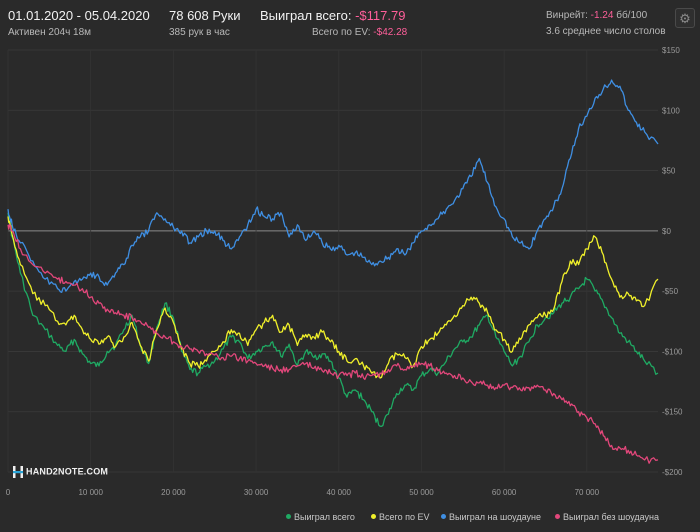  I want to click on y-tick-label: $150, so click(671, 50).